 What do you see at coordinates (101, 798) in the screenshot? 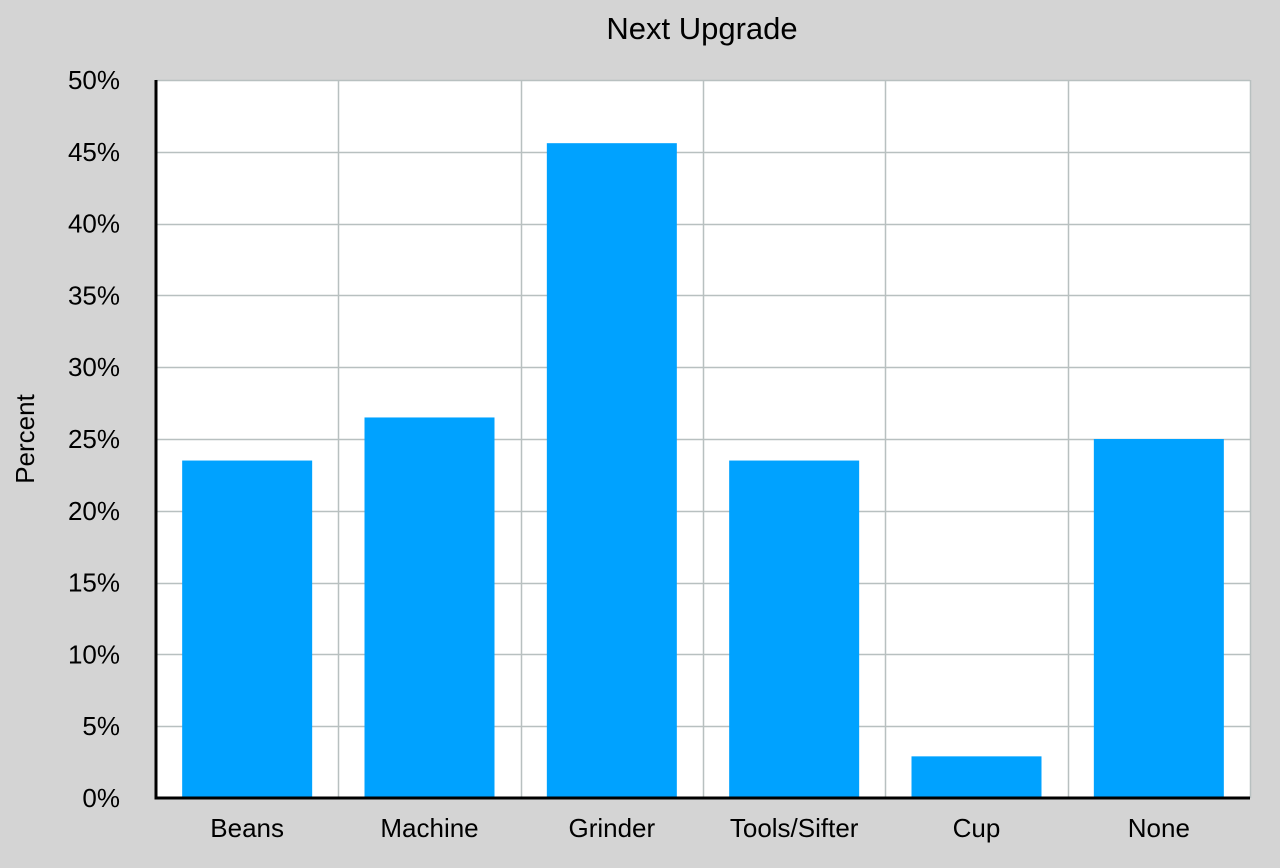
I see `y-tick-label: 0%` at bounding box center [101, 798].